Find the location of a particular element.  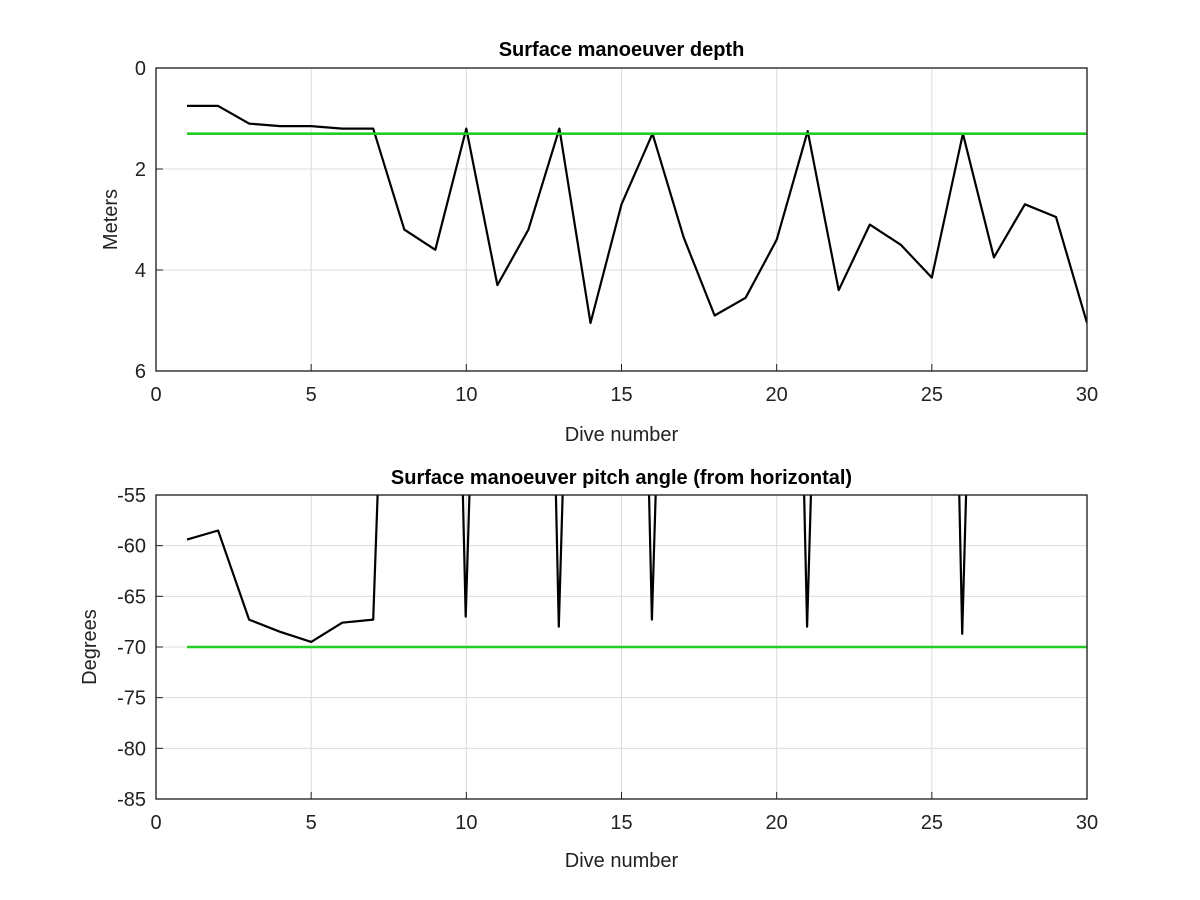

y-tick-label: -70 is located at coordinates (131, 648).